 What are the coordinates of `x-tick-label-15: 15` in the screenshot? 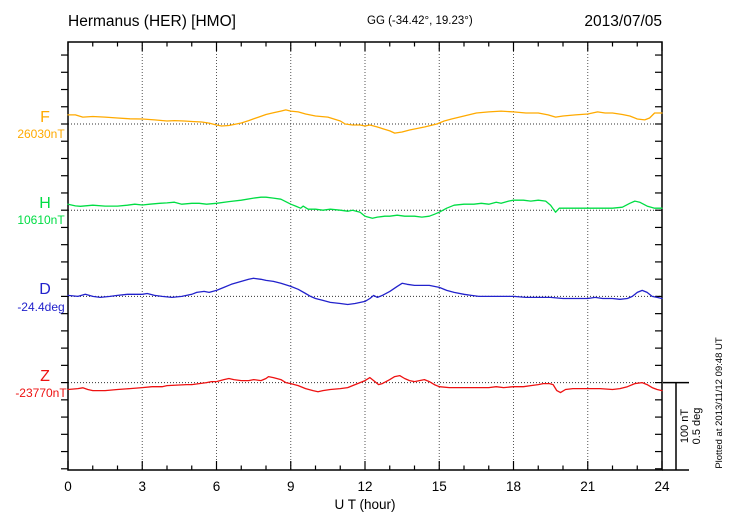 It's located at (439, 486).